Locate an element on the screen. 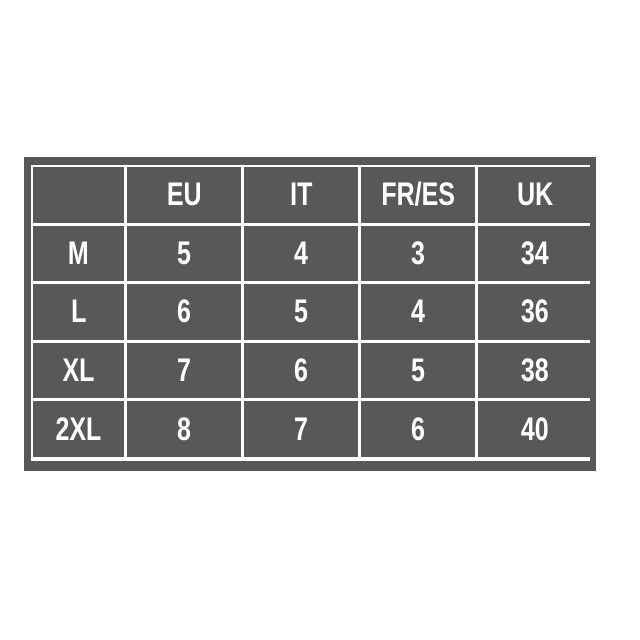 The width and height of the screenshot is (640, 640). header-cell-text: IT is located at coordinates (301, 194).